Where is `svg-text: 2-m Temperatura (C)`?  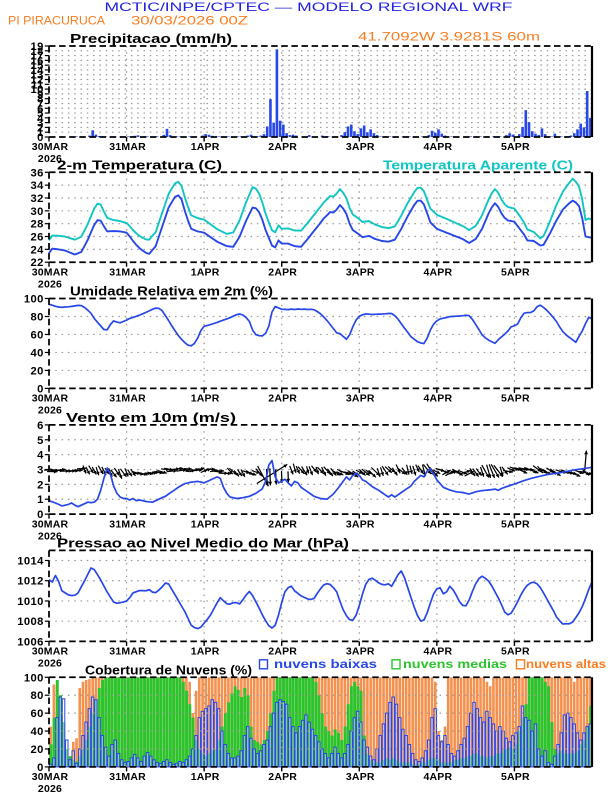
svg-text: 2-m Temperatura (C) is located at coordinates (139, 166).